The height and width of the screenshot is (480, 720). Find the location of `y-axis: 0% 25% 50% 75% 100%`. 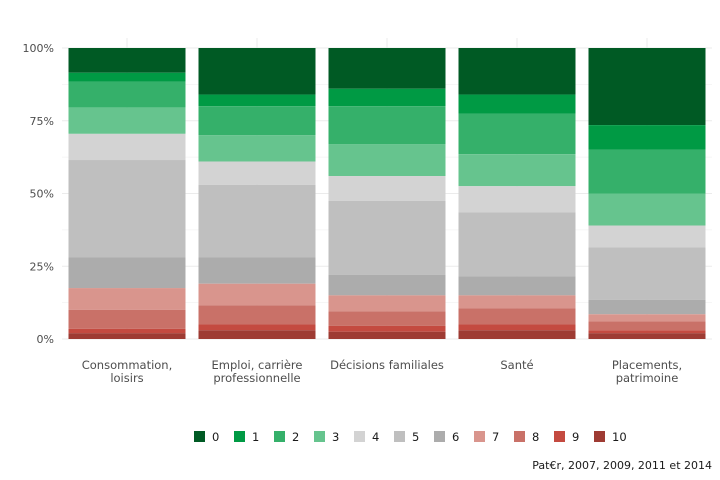

y-axis: 0% 25% 50% 75% 100% is located at coordinates (38, 194).